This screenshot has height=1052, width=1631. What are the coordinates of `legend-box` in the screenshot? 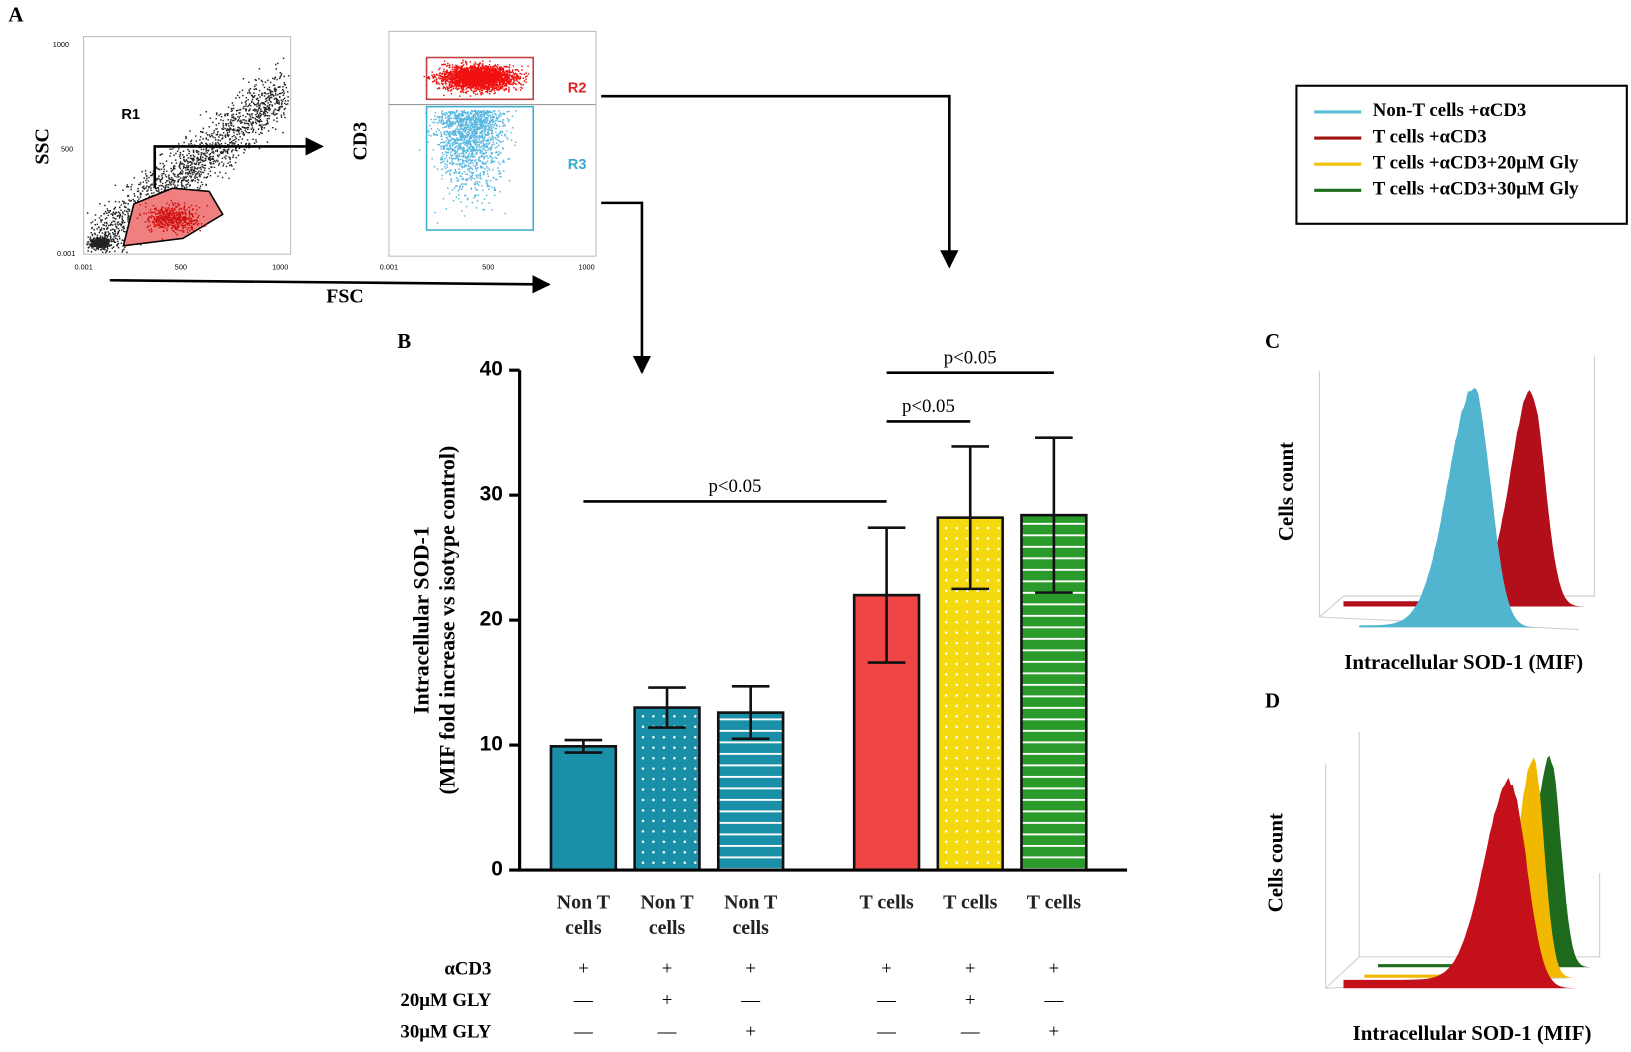 It's located at (1461, 154).